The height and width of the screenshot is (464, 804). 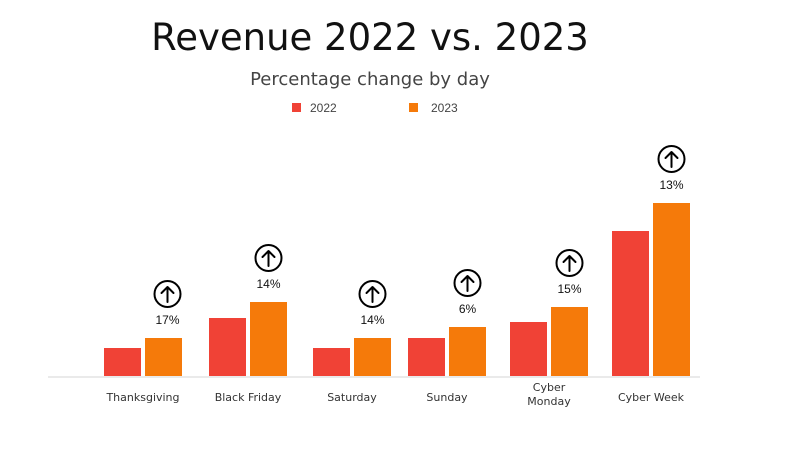 I want to click on percent-change-label: 15%, so click(x=569, y=289).